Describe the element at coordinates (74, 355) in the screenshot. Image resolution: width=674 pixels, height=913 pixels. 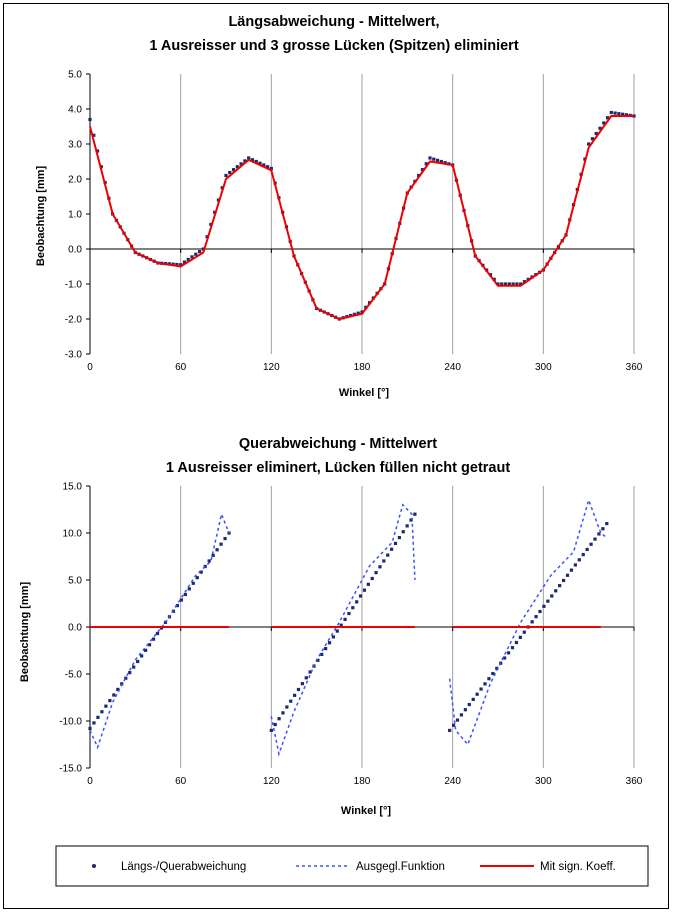
I see `y-tick-label: -3.0` at that location.